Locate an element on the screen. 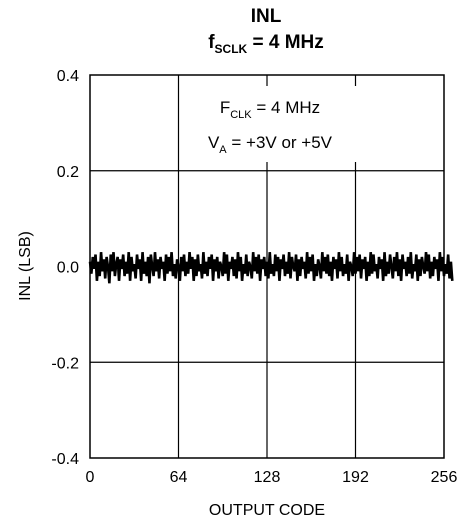  annotation-va: VA = +3V or +5V is located at coordinates (270, 144).